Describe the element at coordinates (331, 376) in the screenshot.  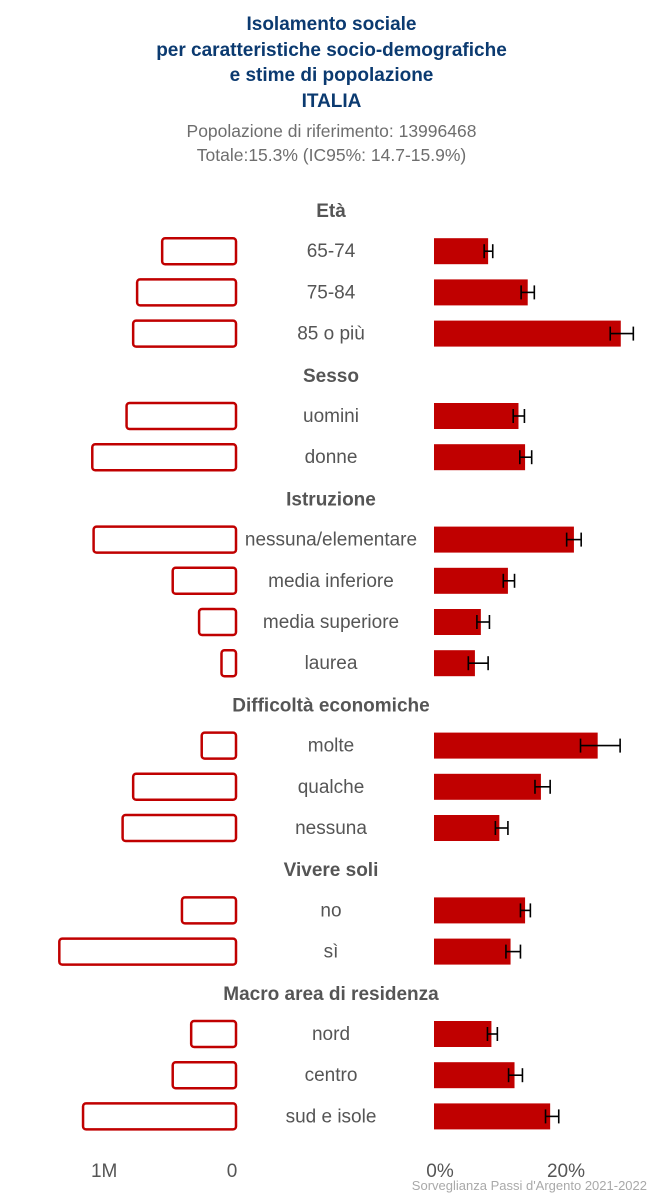
I see `group-header: Sesso` at that location.